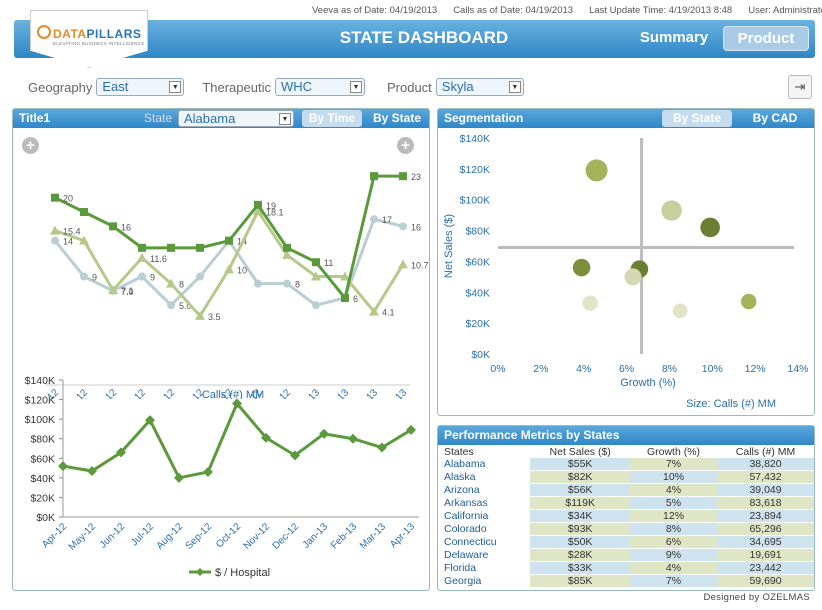 This screenshot has height=610, width=822. What do you see at coordinates (242, 573) in the screenshot?
I see `legend-label: $ / Hospital` at bounding box center [242, 573].